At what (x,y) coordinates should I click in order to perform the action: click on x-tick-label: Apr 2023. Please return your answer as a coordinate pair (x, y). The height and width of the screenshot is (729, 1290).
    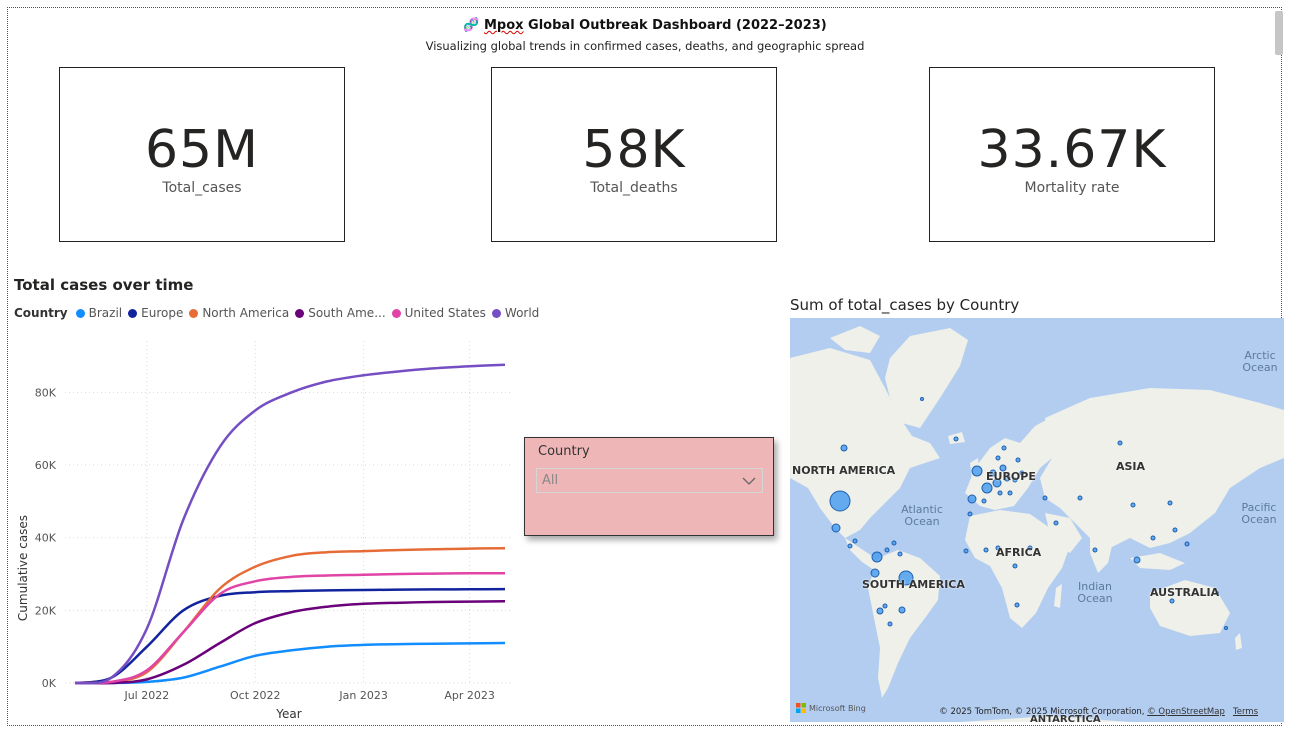
    Looking at the image, I should click on (469, 695).